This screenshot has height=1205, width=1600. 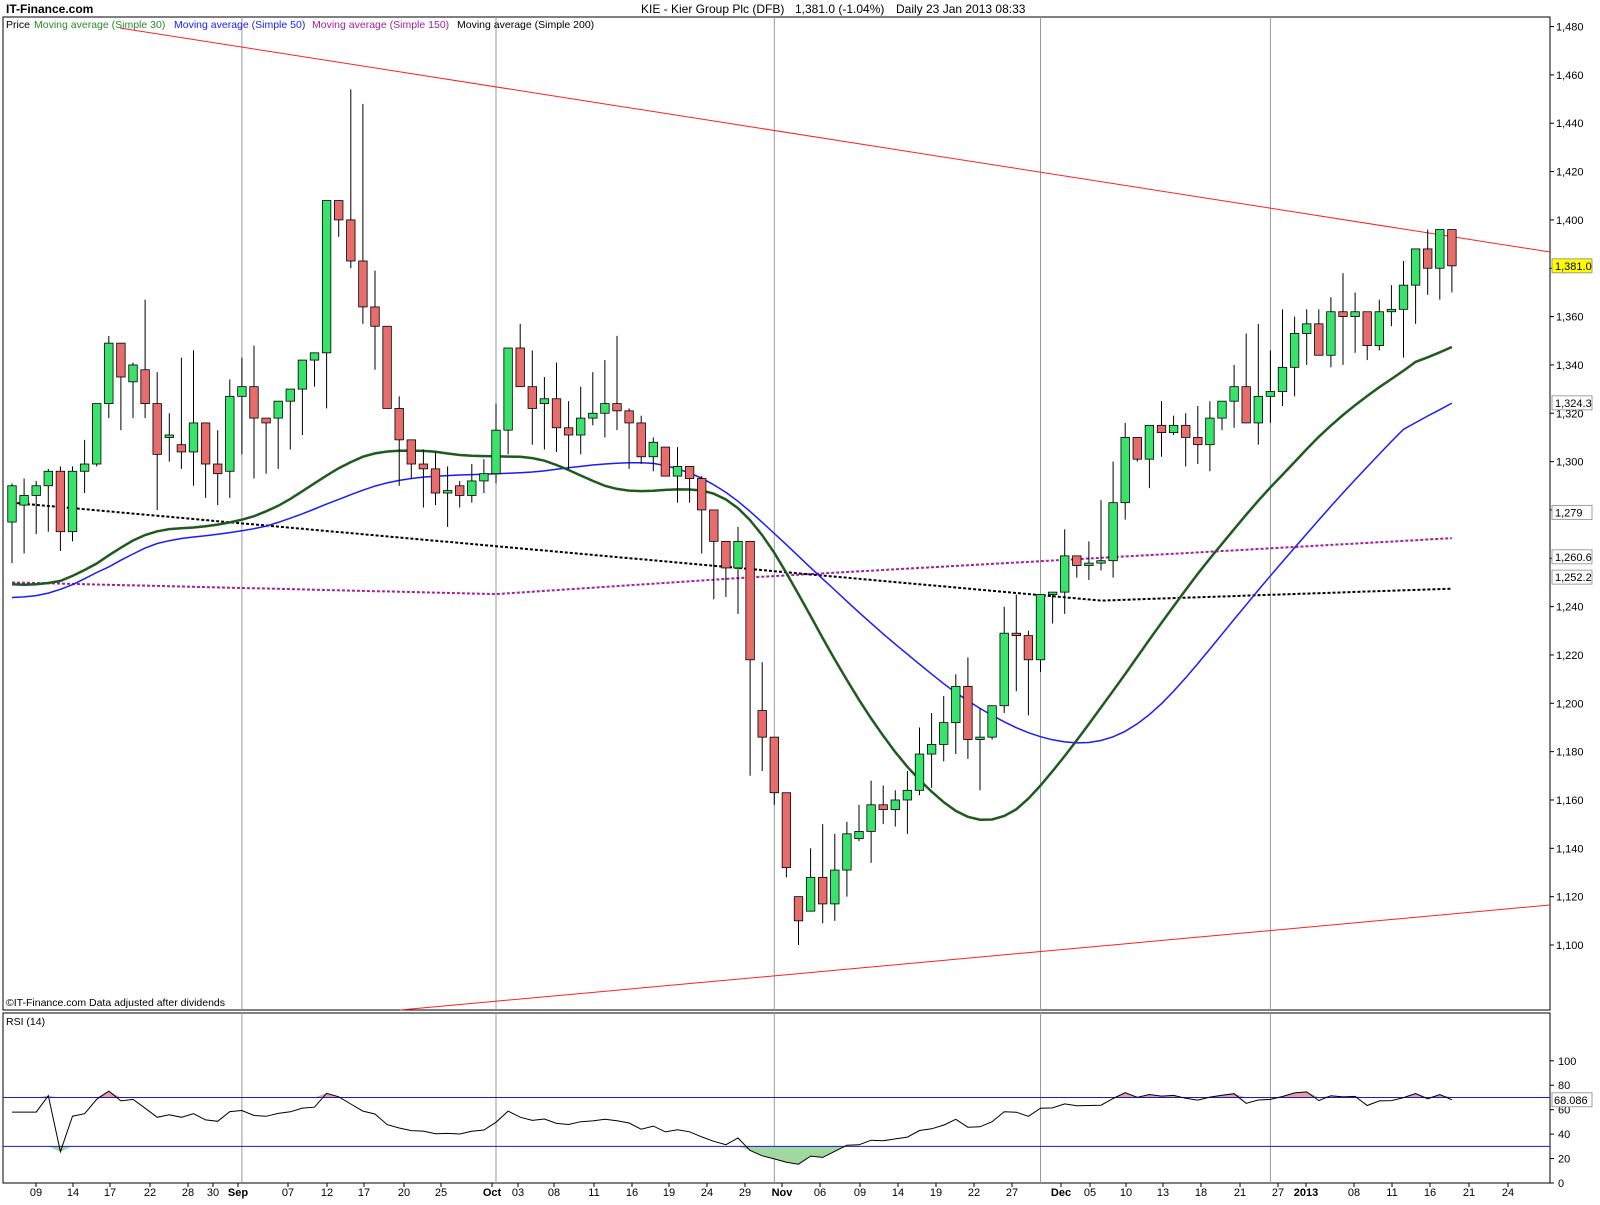 What do you see at coordinates (974, 1193) in the screenshot?
I see `x-tick-label: 22` at bounding box center [974, 1193].